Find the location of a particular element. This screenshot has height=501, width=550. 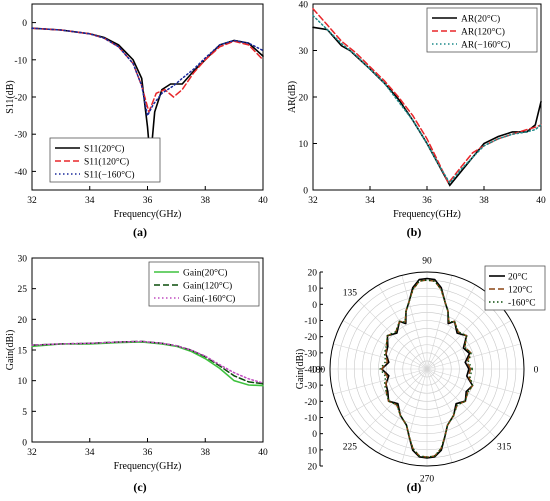

angle-label: 315 is located at coordinates (504, 448).